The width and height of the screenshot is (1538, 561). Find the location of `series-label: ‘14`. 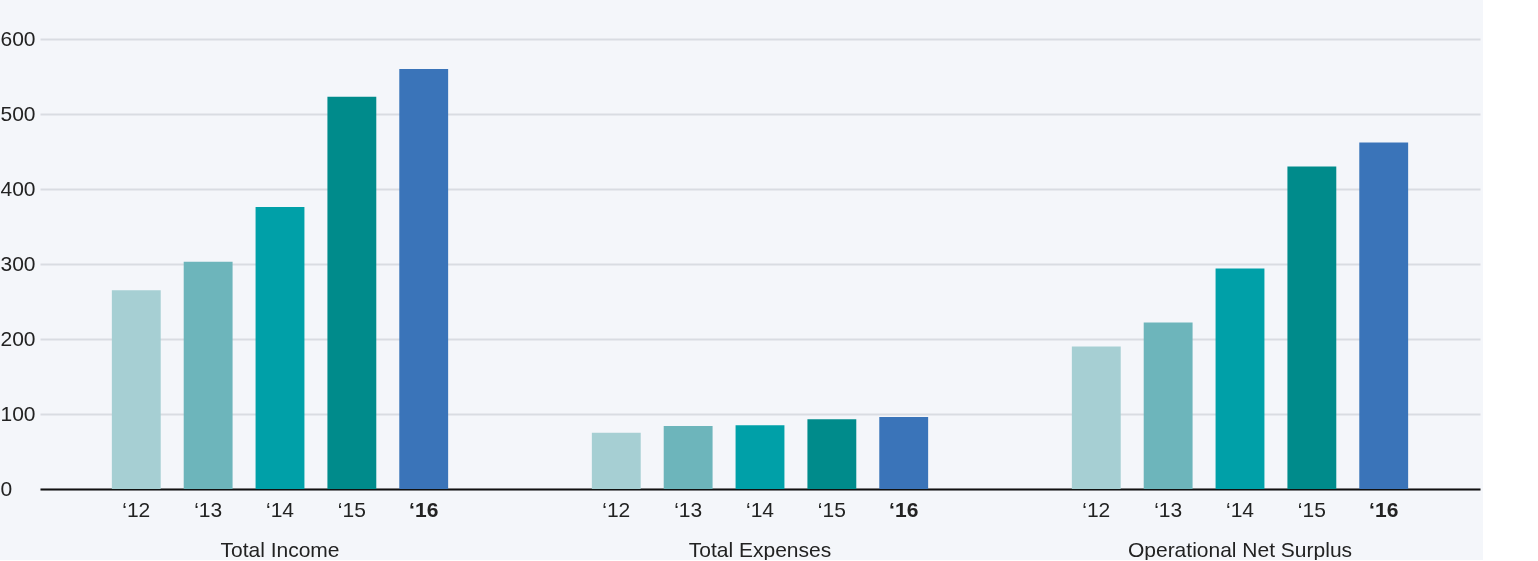

series-label: ‘14 is located at coordinates (280, 509).